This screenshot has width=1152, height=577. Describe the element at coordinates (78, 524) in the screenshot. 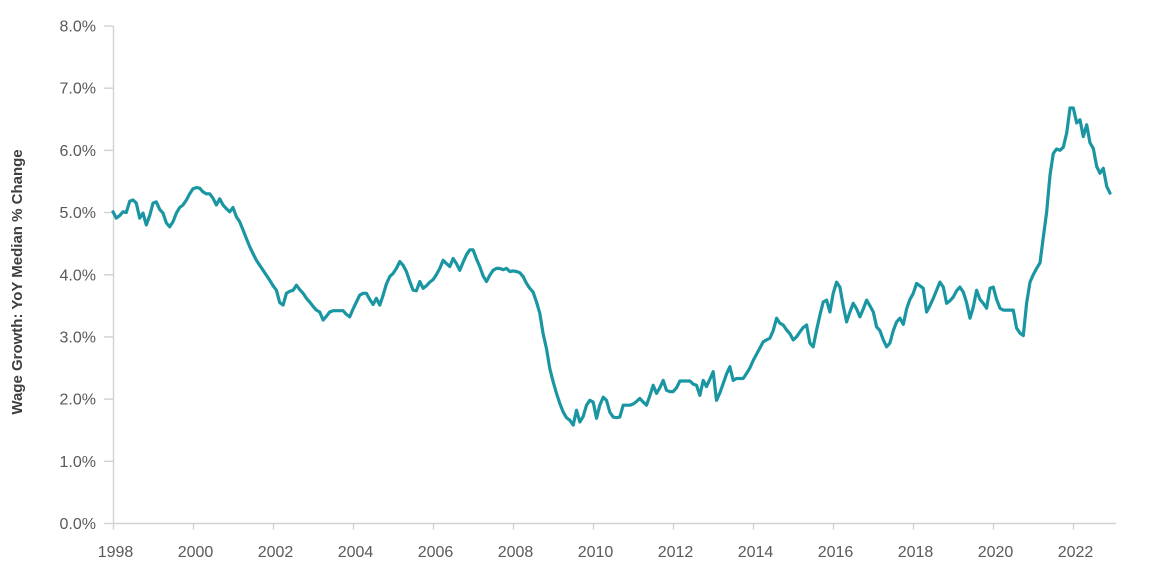

I see `y-tick-label: 0.0%` at that location.